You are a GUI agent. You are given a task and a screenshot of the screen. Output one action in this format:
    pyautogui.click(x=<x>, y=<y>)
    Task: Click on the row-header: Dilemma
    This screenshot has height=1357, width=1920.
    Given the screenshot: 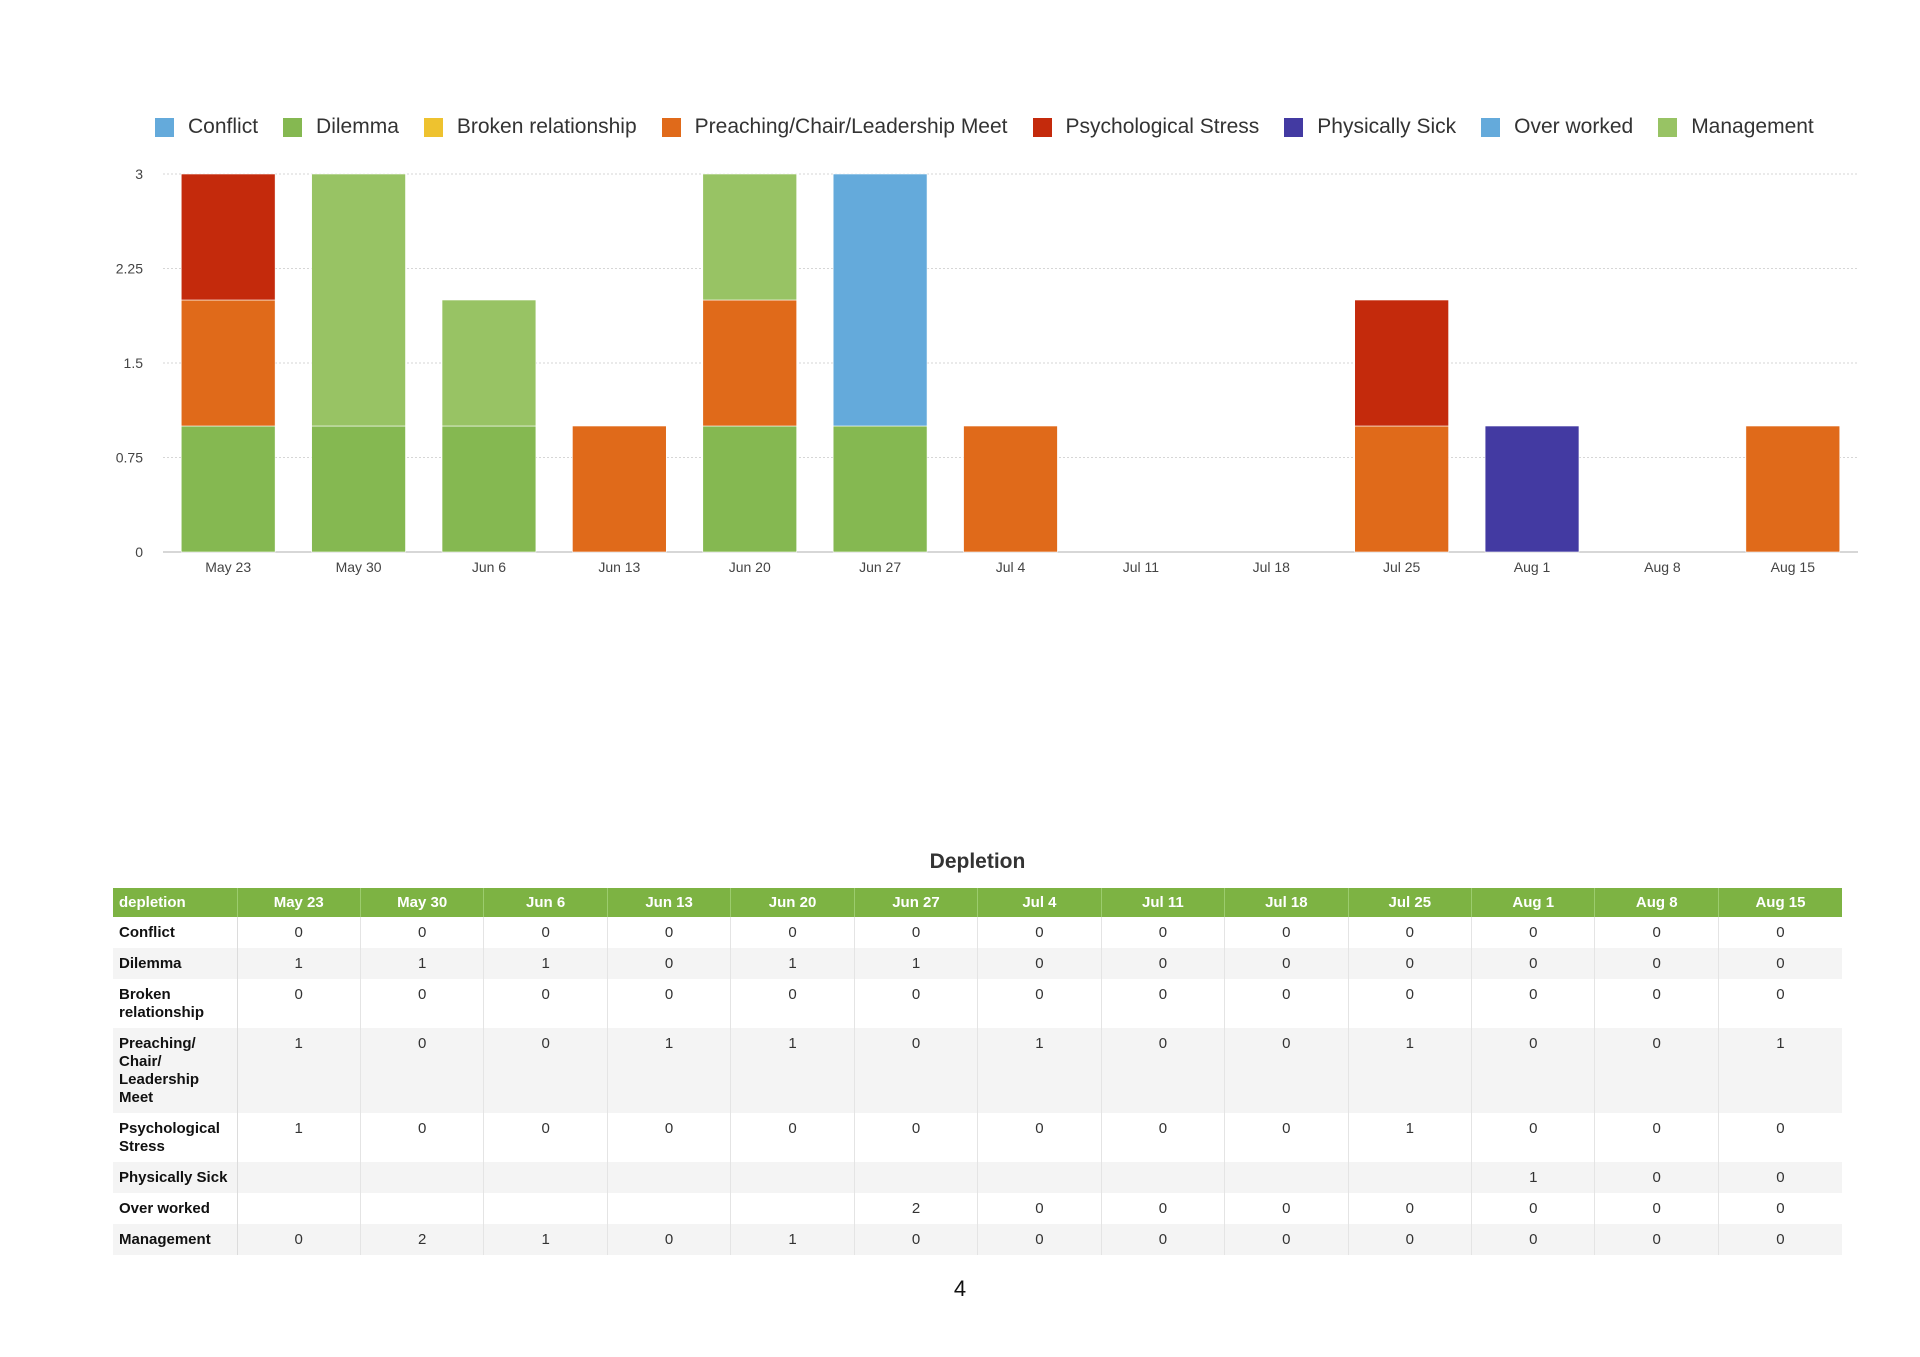 What is the action you would take?
    pyautogui.click(x=175, y=963)
    